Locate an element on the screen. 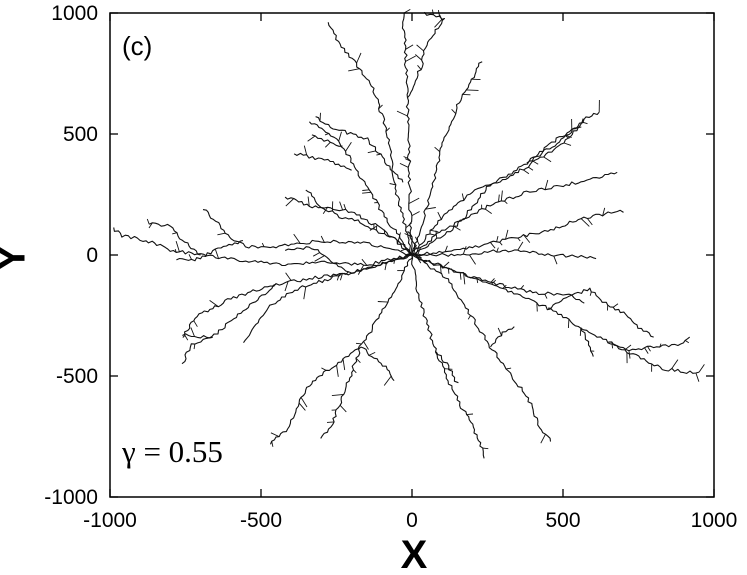 The image size is (747, 575). x-tick-label: 500 is located at coordinates (562, 520).